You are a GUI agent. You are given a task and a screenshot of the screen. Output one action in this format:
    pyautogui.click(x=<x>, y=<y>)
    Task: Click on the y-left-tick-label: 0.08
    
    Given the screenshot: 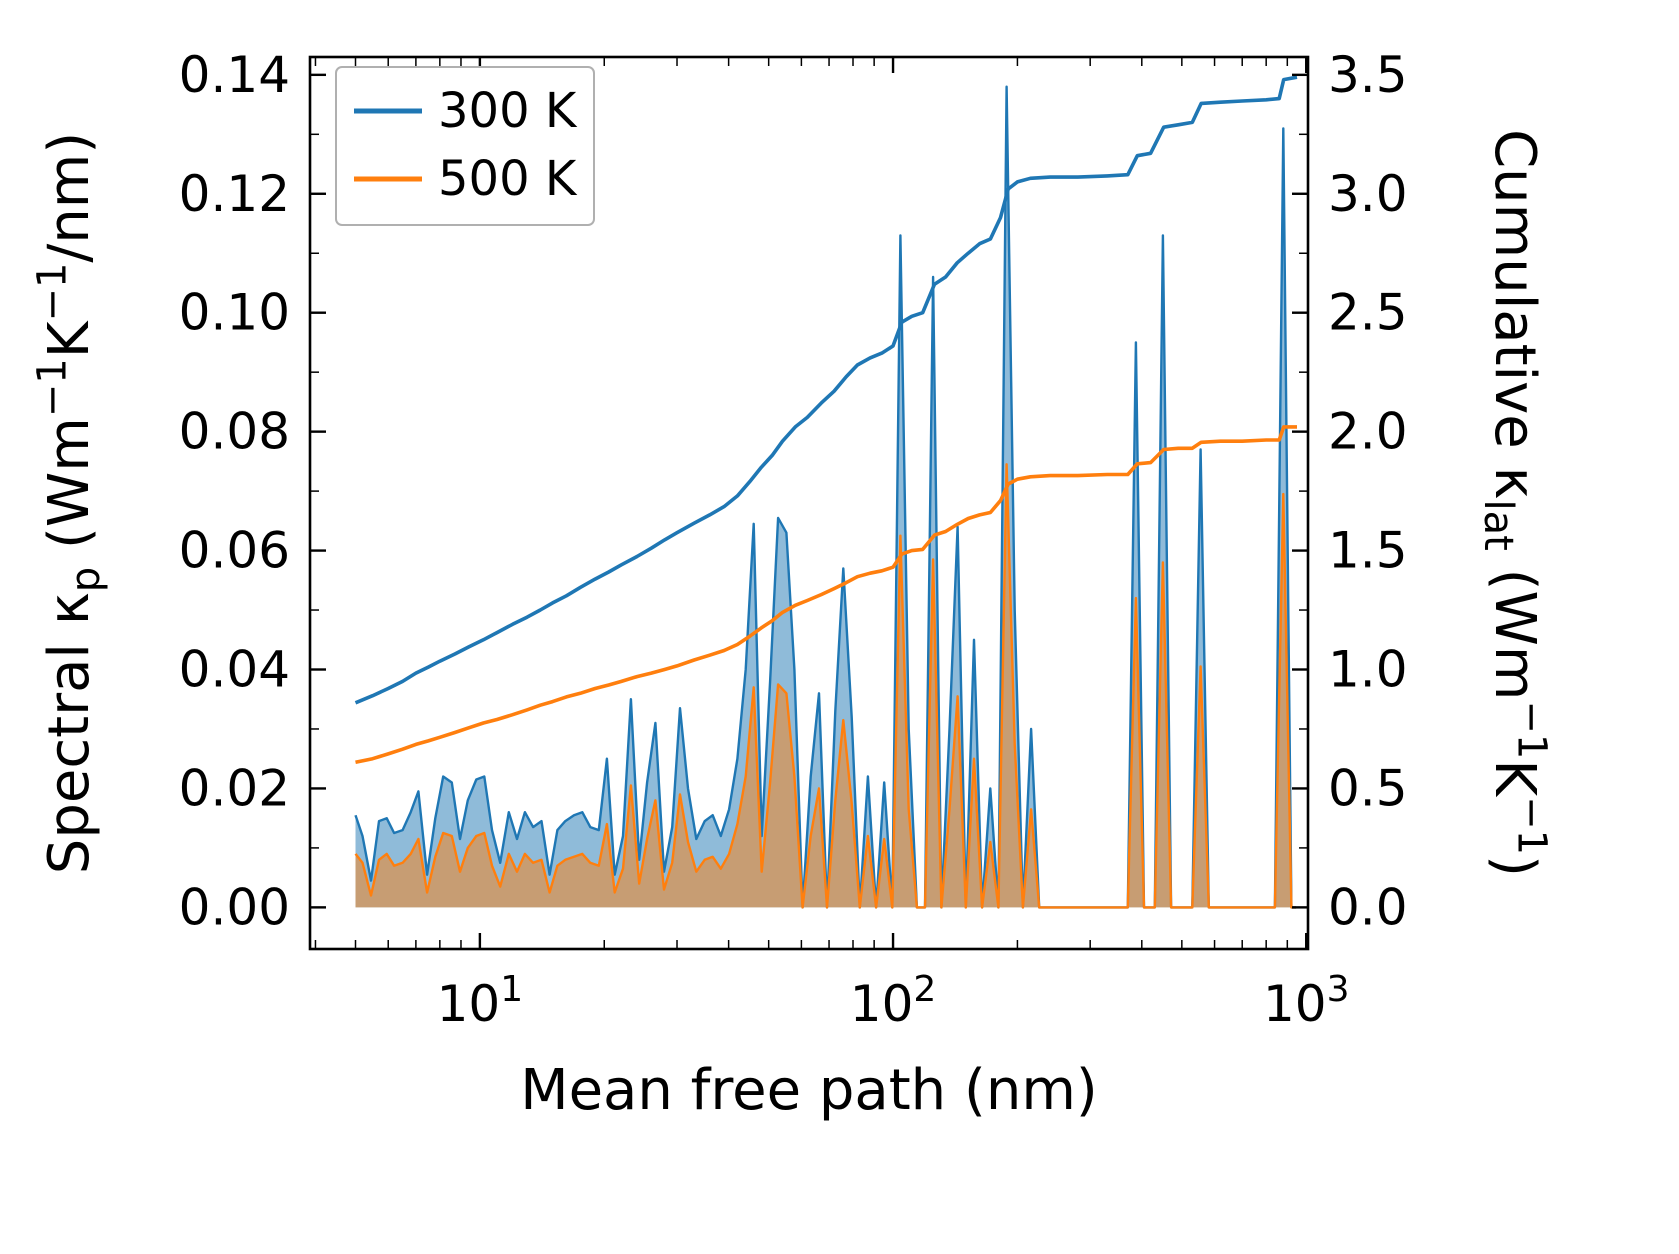 What is the action you would take?
    pyautogui.click(x=234, y=432)
    